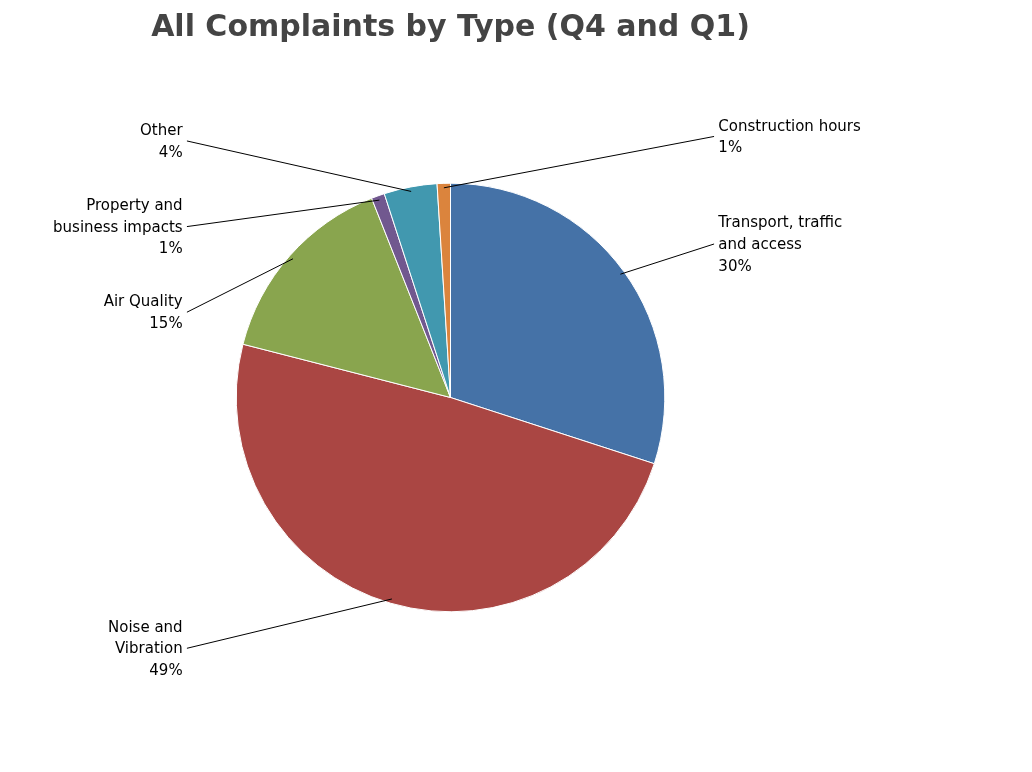  What do you see at coordinates (735, 265) in the screenshot?
I see `data-label: 30%` at bounding box center [735, 265].